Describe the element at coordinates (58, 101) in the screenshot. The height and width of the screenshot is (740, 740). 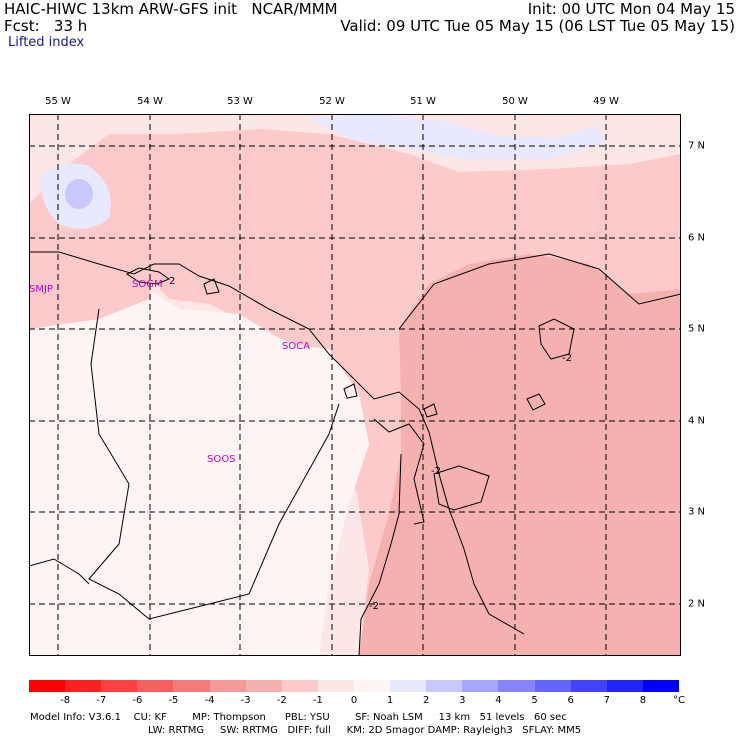
I see `lon-label: 55 W` at that location.